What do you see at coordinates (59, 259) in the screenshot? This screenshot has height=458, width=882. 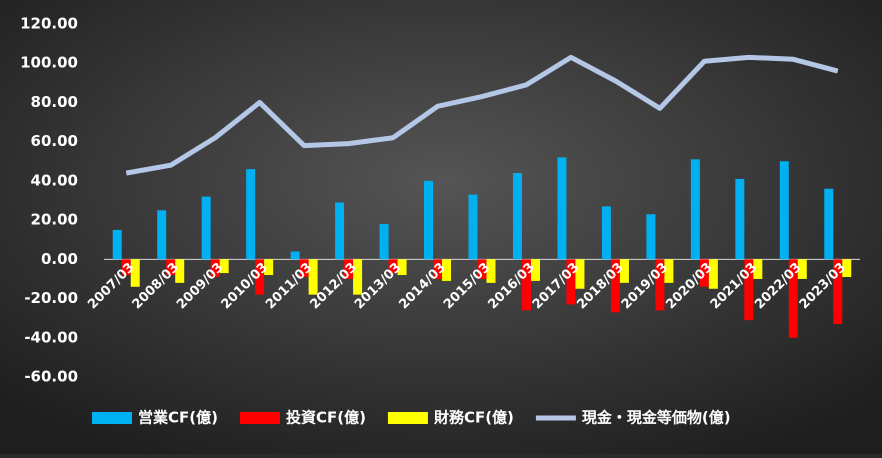 I see `y-tick-label: 0.00` at bounding box center [59, 259].